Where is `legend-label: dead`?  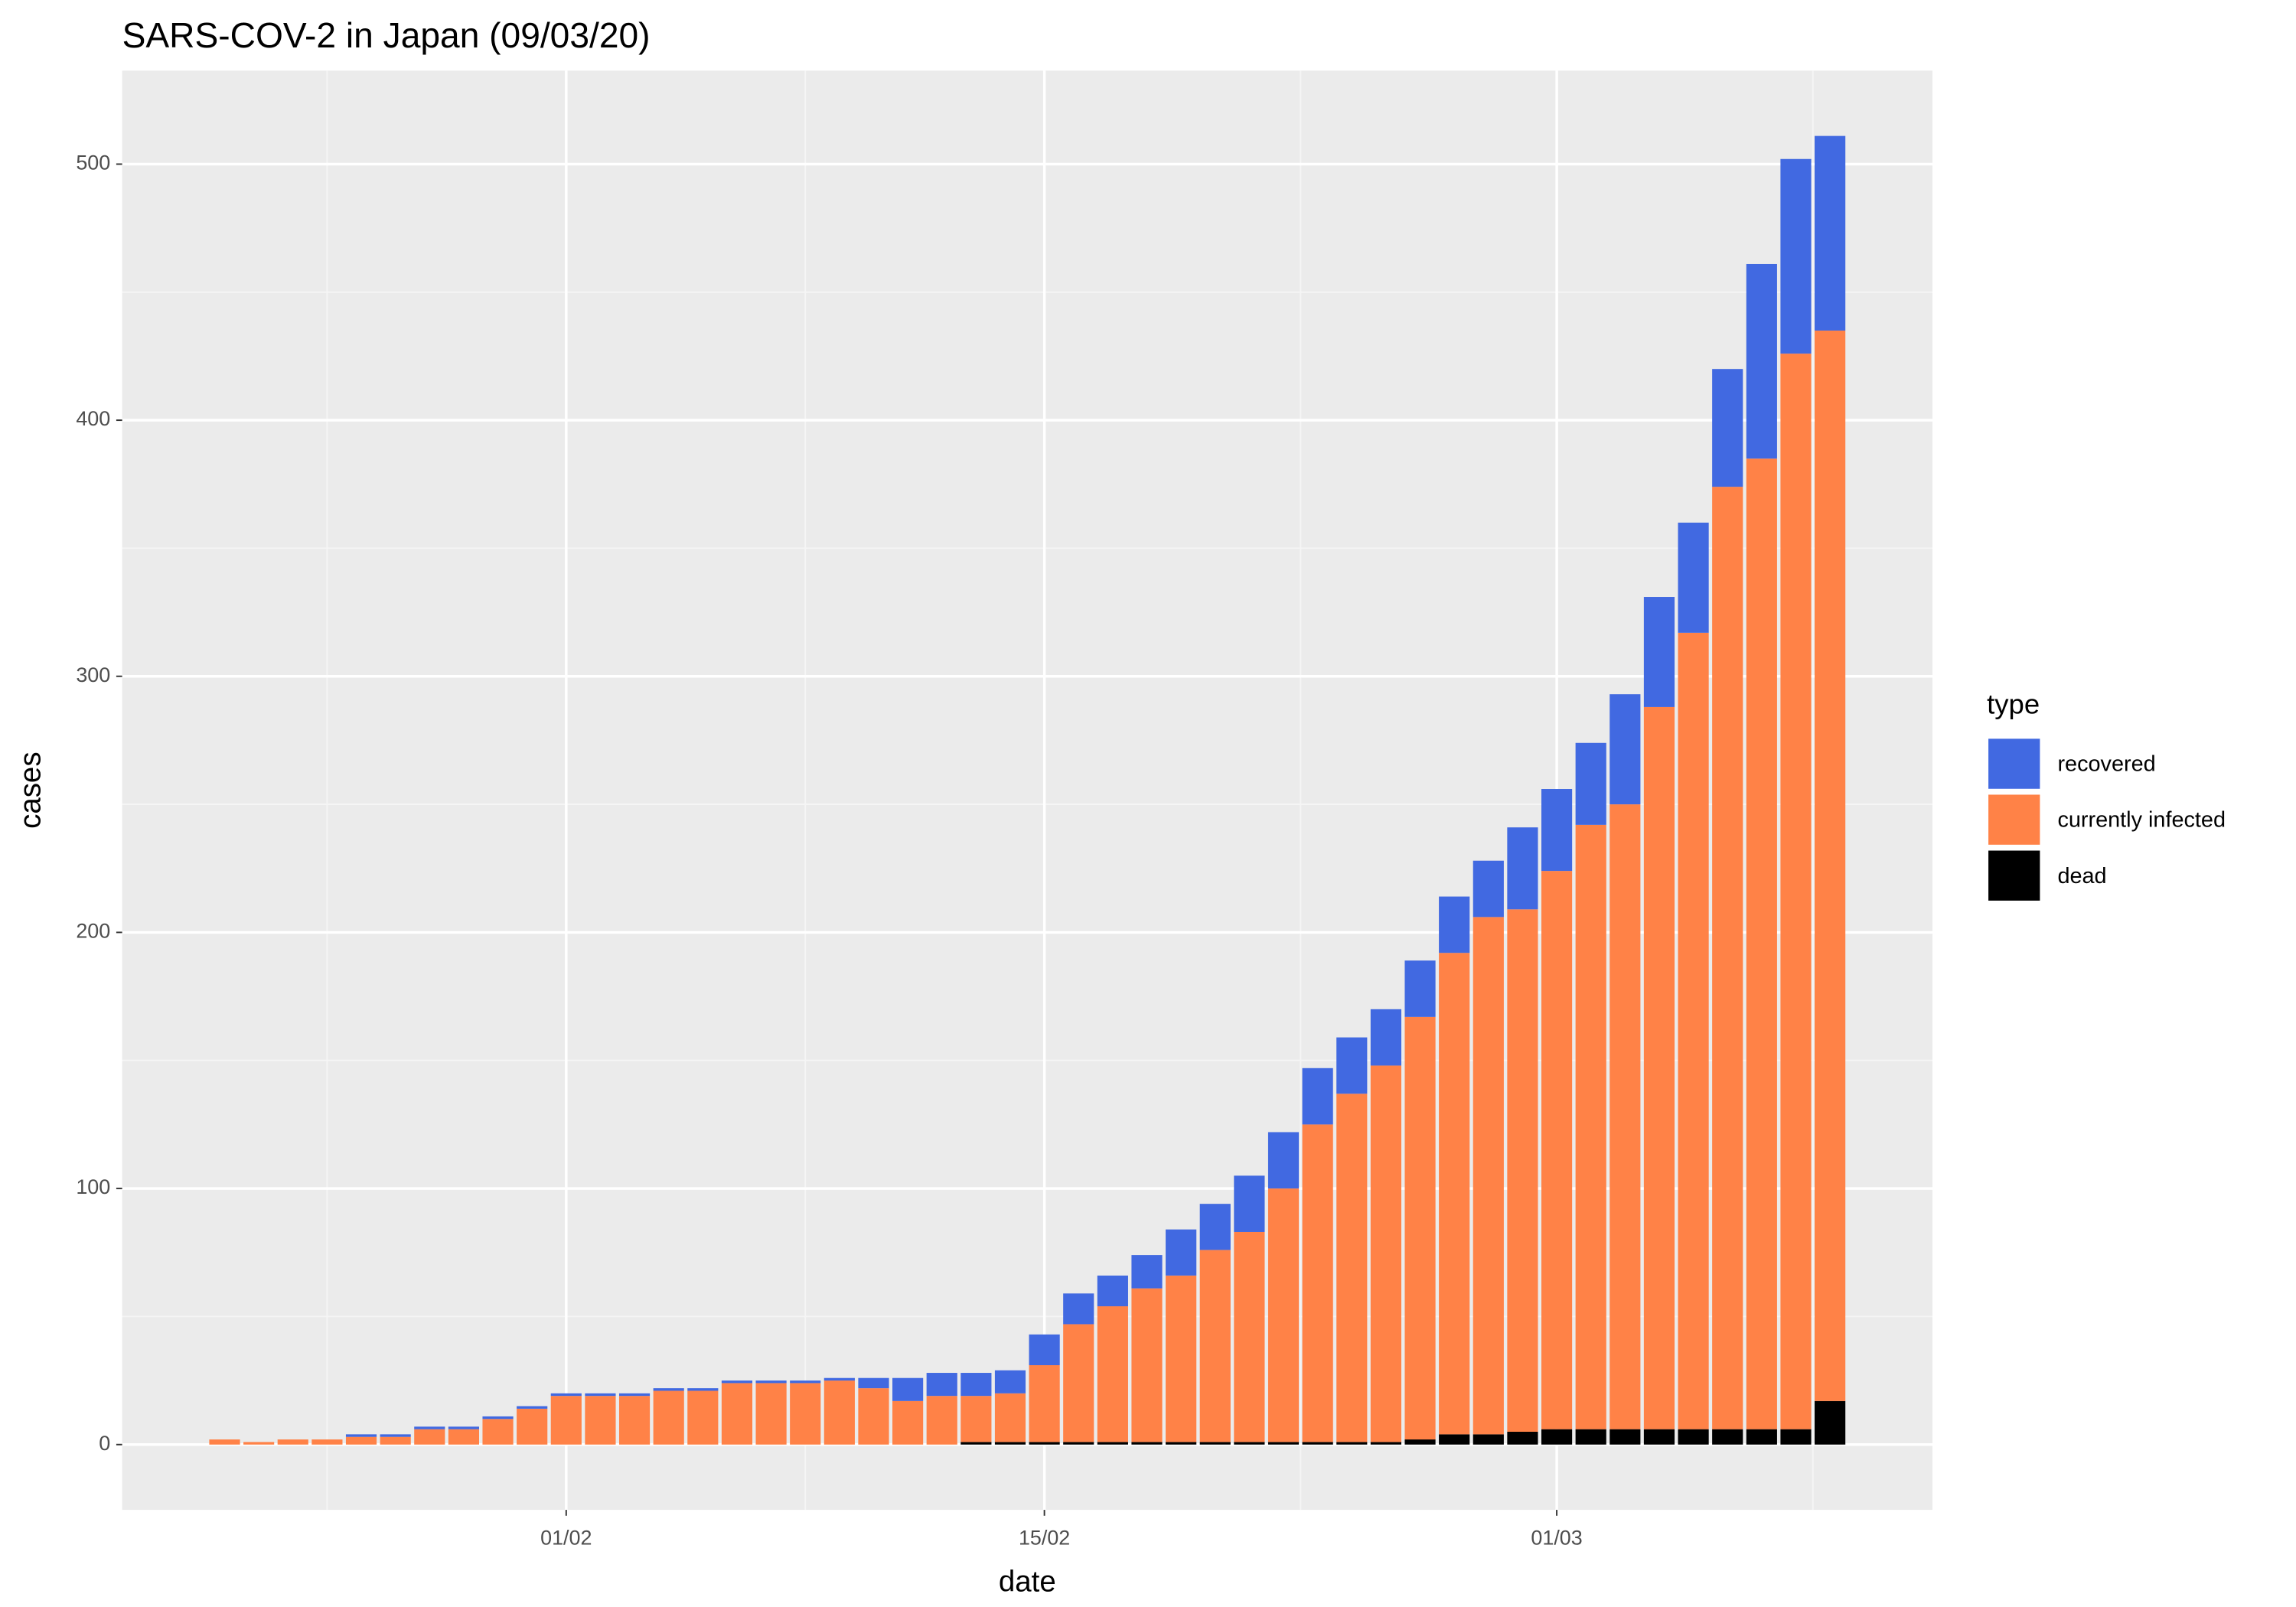
legend-label: dead is located at coordinates (2081, 876).